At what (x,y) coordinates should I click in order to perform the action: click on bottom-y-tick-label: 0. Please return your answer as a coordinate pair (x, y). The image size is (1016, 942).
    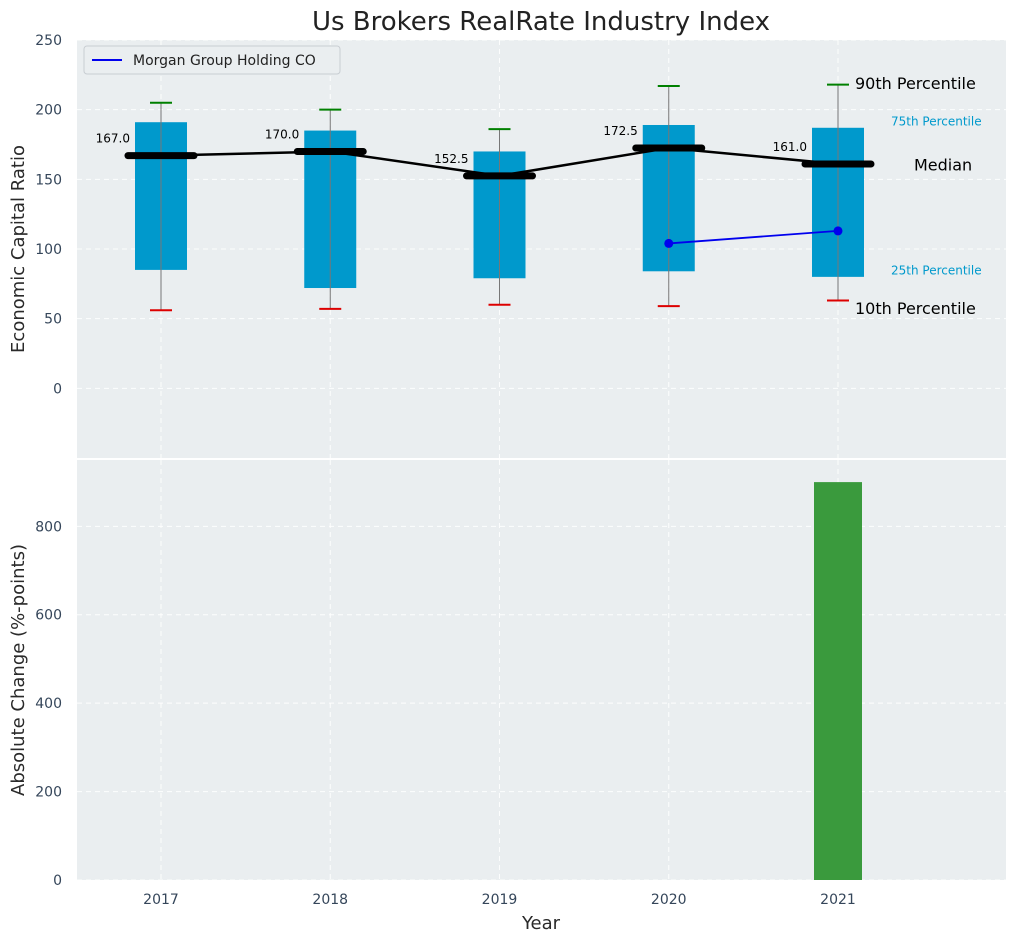
    Looking at the image, I should click on (57, 881).